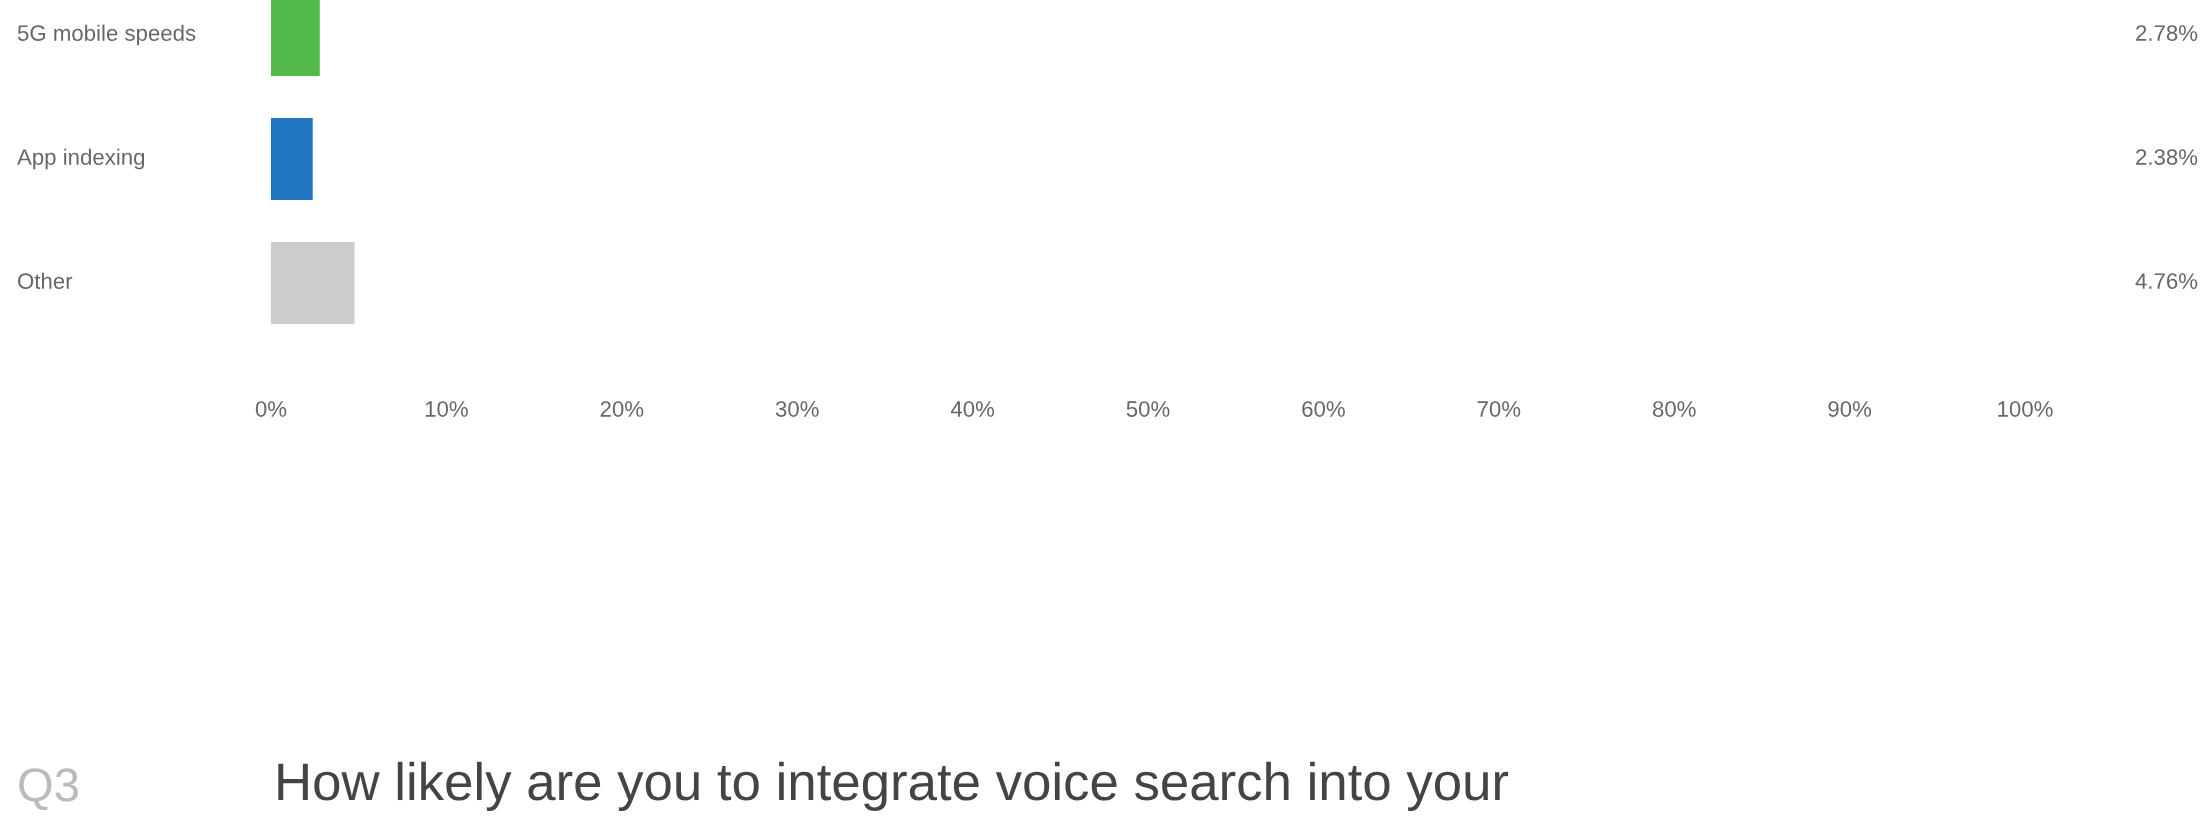 This screenshot has width=2204, height=823. I want to click on text: Q3, so click(48, 789).